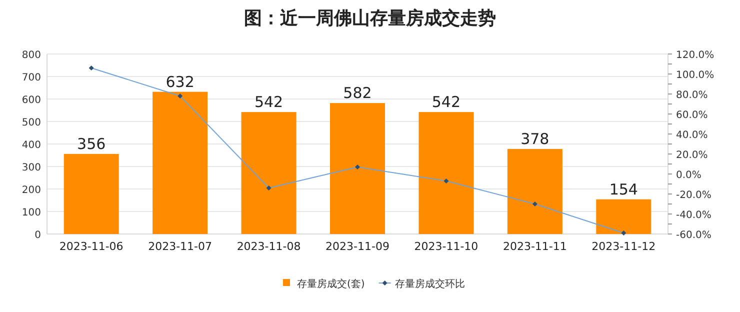 This screenshot has width=740, height=312. I want to click on data-label: 356, so click(91, 143).